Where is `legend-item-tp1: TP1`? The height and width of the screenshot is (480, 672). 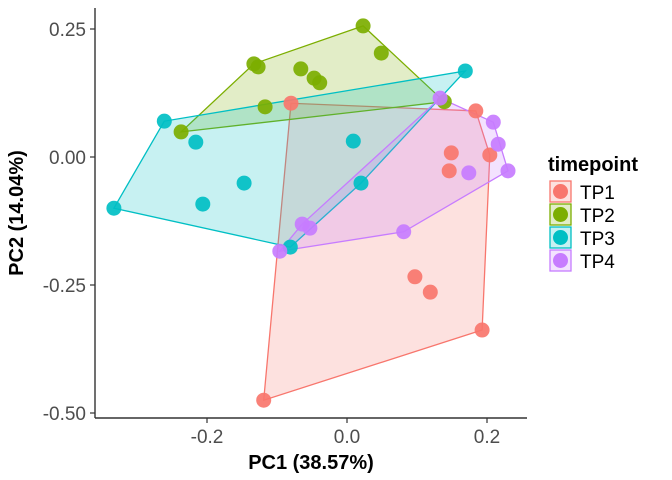
legend-item-tp1: TP1 is located at coordinates (582, 192).